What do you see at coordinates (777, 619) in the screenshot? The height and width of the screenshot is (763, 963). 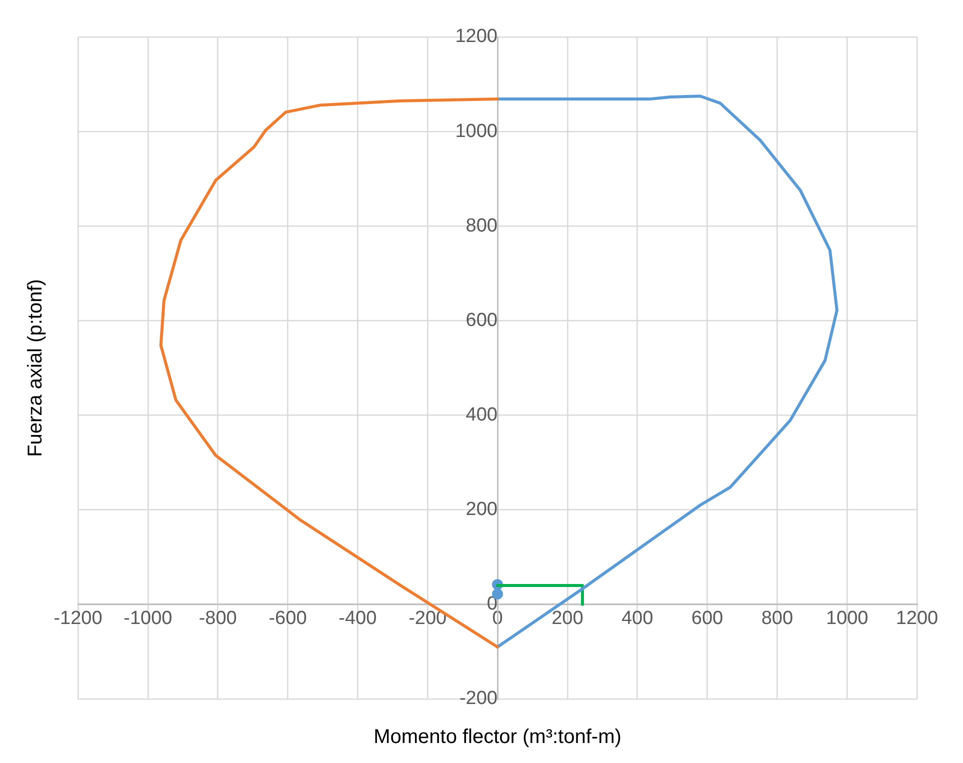 I see `x-tick-label: 800` at bounding box center [777, 619].